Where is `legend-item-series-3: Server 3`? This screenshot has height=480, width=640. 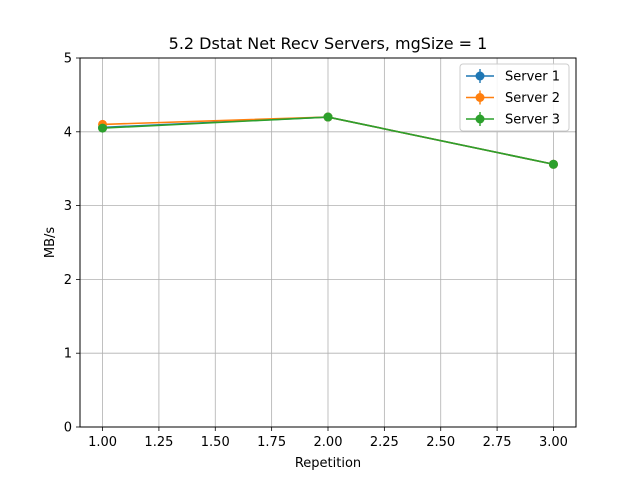
legend-item-series-3: Server 3 is located at coordinates (513, 120).